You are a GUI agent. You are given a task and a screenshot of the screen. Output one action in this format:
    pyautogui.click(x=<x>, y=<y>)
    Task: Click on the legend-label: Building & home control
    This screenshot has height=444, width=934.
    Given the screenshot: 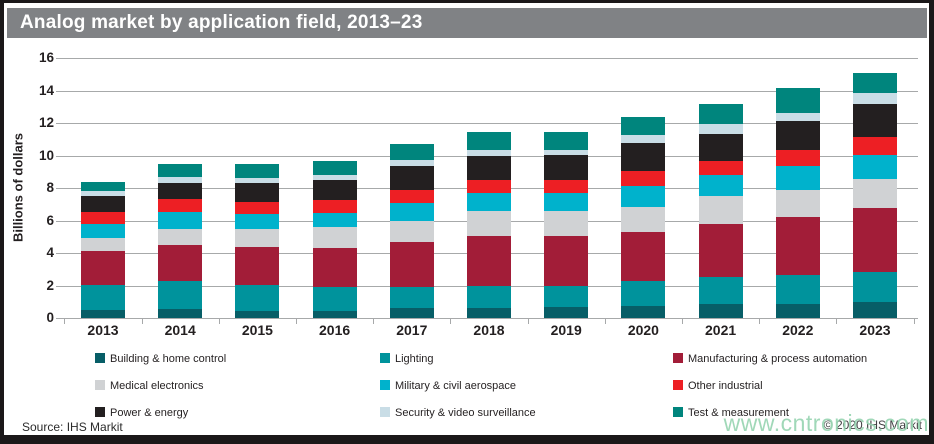 What is the action you would take?
    pyautogui.click(x=168, y=359)
    